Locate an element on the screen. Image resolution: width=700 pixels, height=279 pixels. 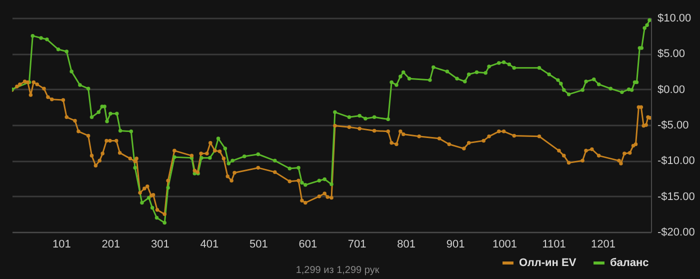
x-tick-label: 901 is located at coordinates (455, 244).